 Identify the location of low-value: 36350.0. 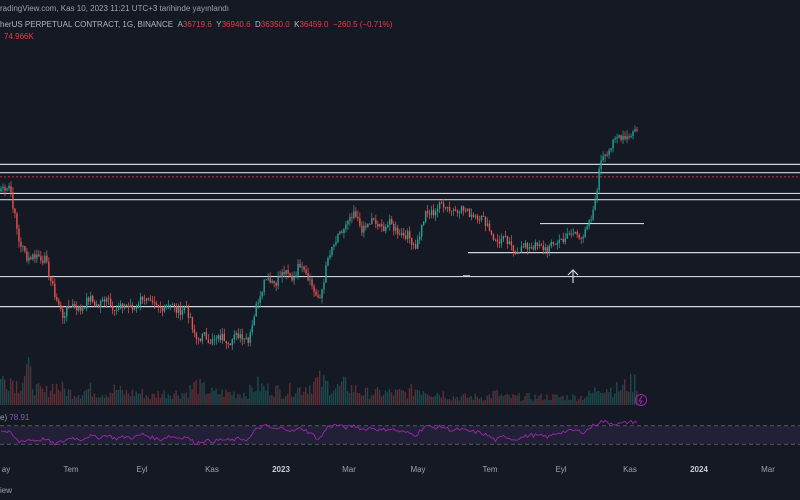
(275, 24).